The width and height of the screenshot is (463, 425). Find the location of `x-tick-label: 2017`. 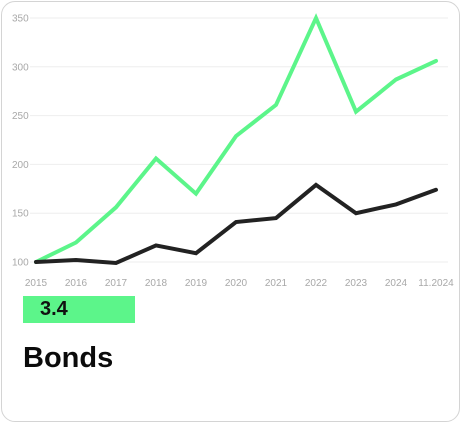

x-tick-label: 2017 is located at coordinates (116, 283).